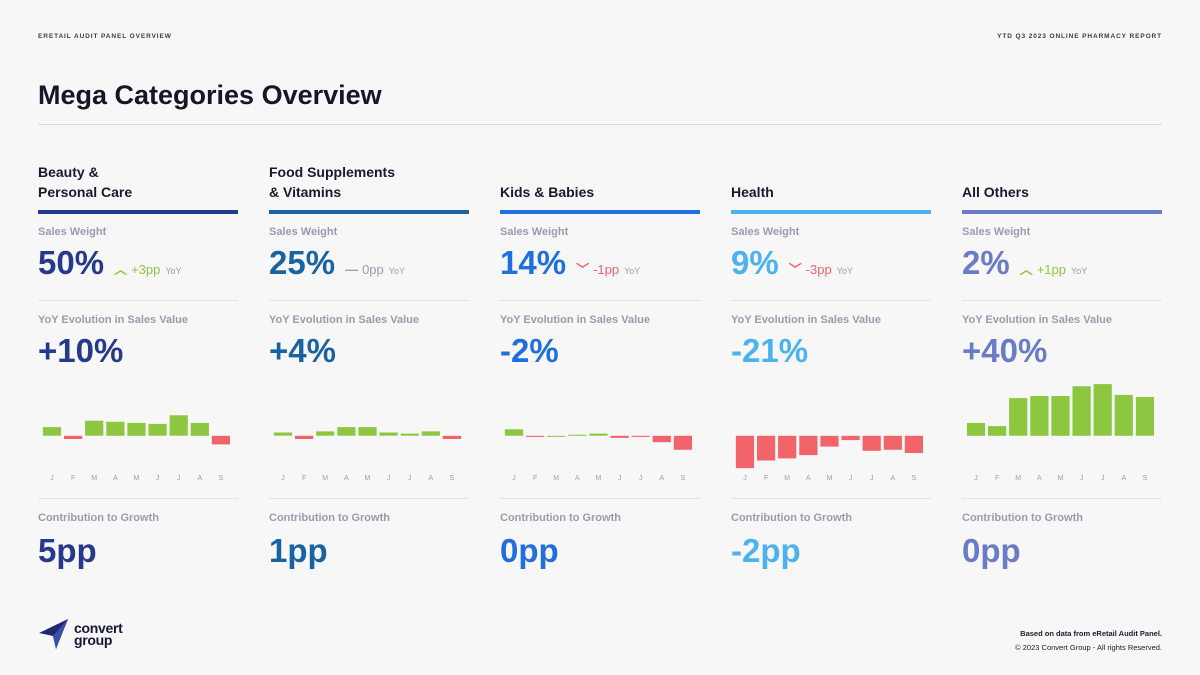 The width and height of the screenshot is (1200, 675). I want to click on sales-weight-change: ︿ +1pp YoY, so click(1054, 268).